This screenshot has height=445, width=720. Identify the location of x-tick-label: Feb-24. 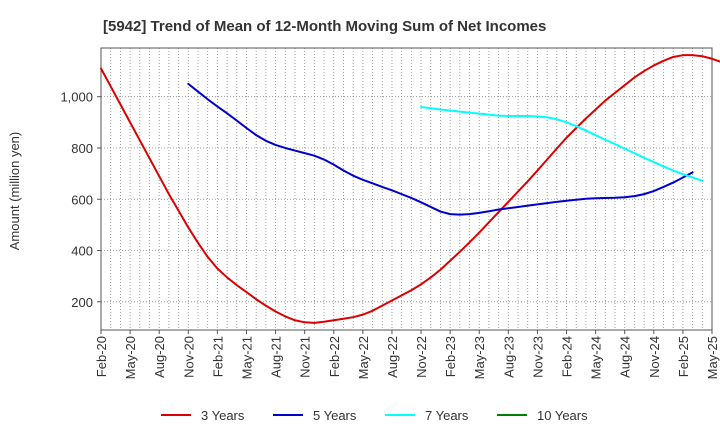
(567, 356).